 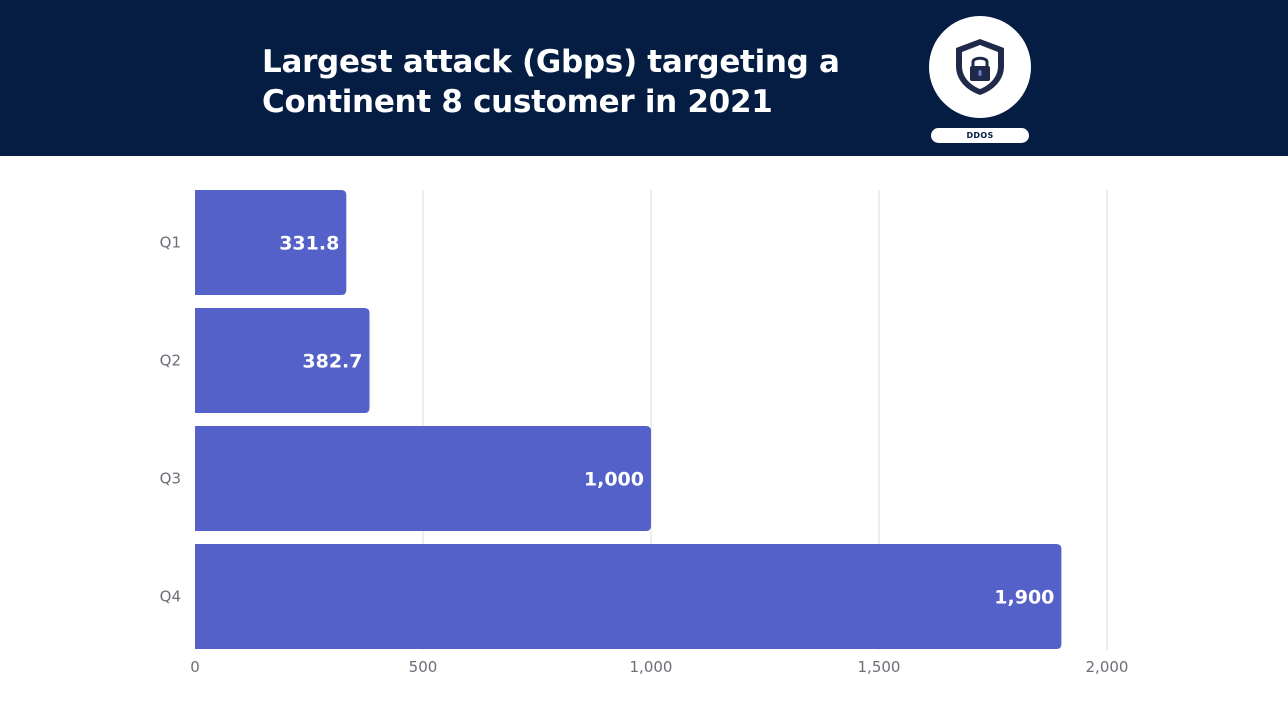 What do you see at coordinates (551, 62) in the screenshot?
I see `chart-title-line-1: Largest attack (Gbps) targeting a` at bounding box center [551, 62].